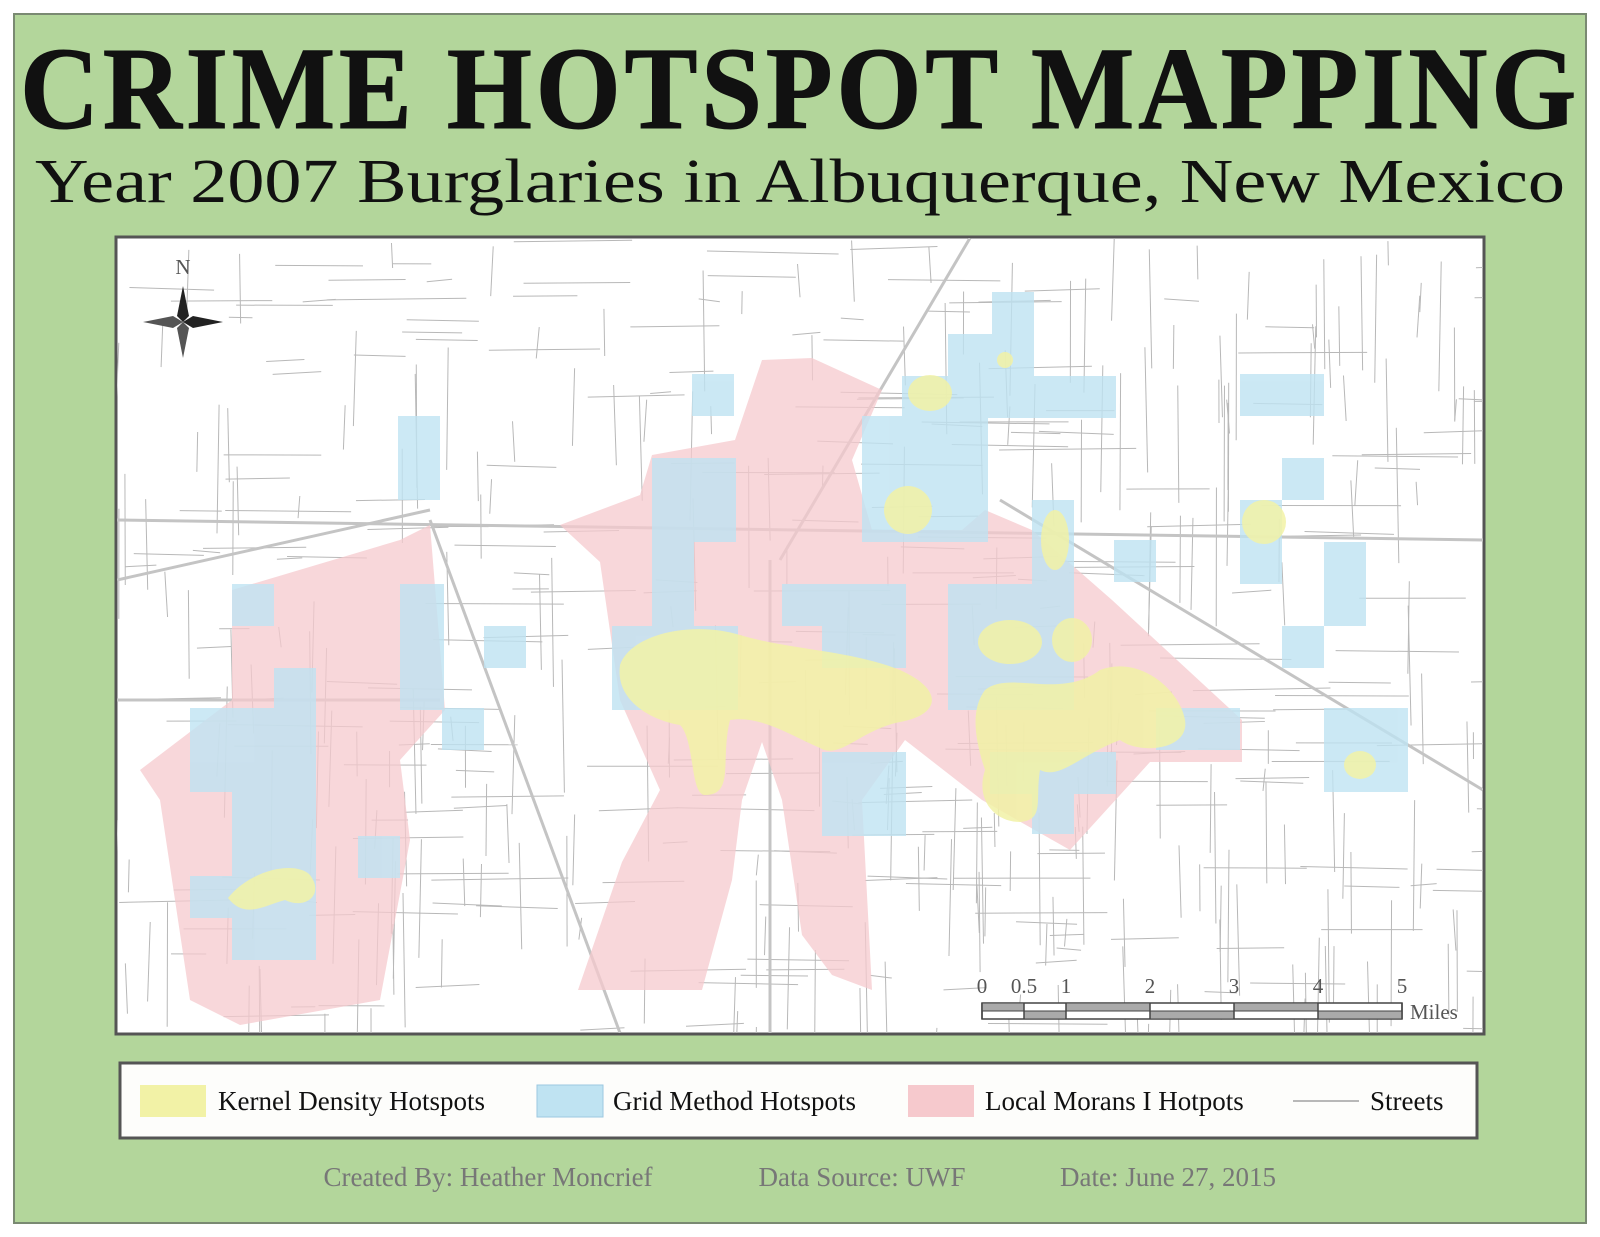 The height and width of the screenshot is (1237, 1600). I want to click on credit-date: Date: June 27, 2015, so click(1168, 1177).